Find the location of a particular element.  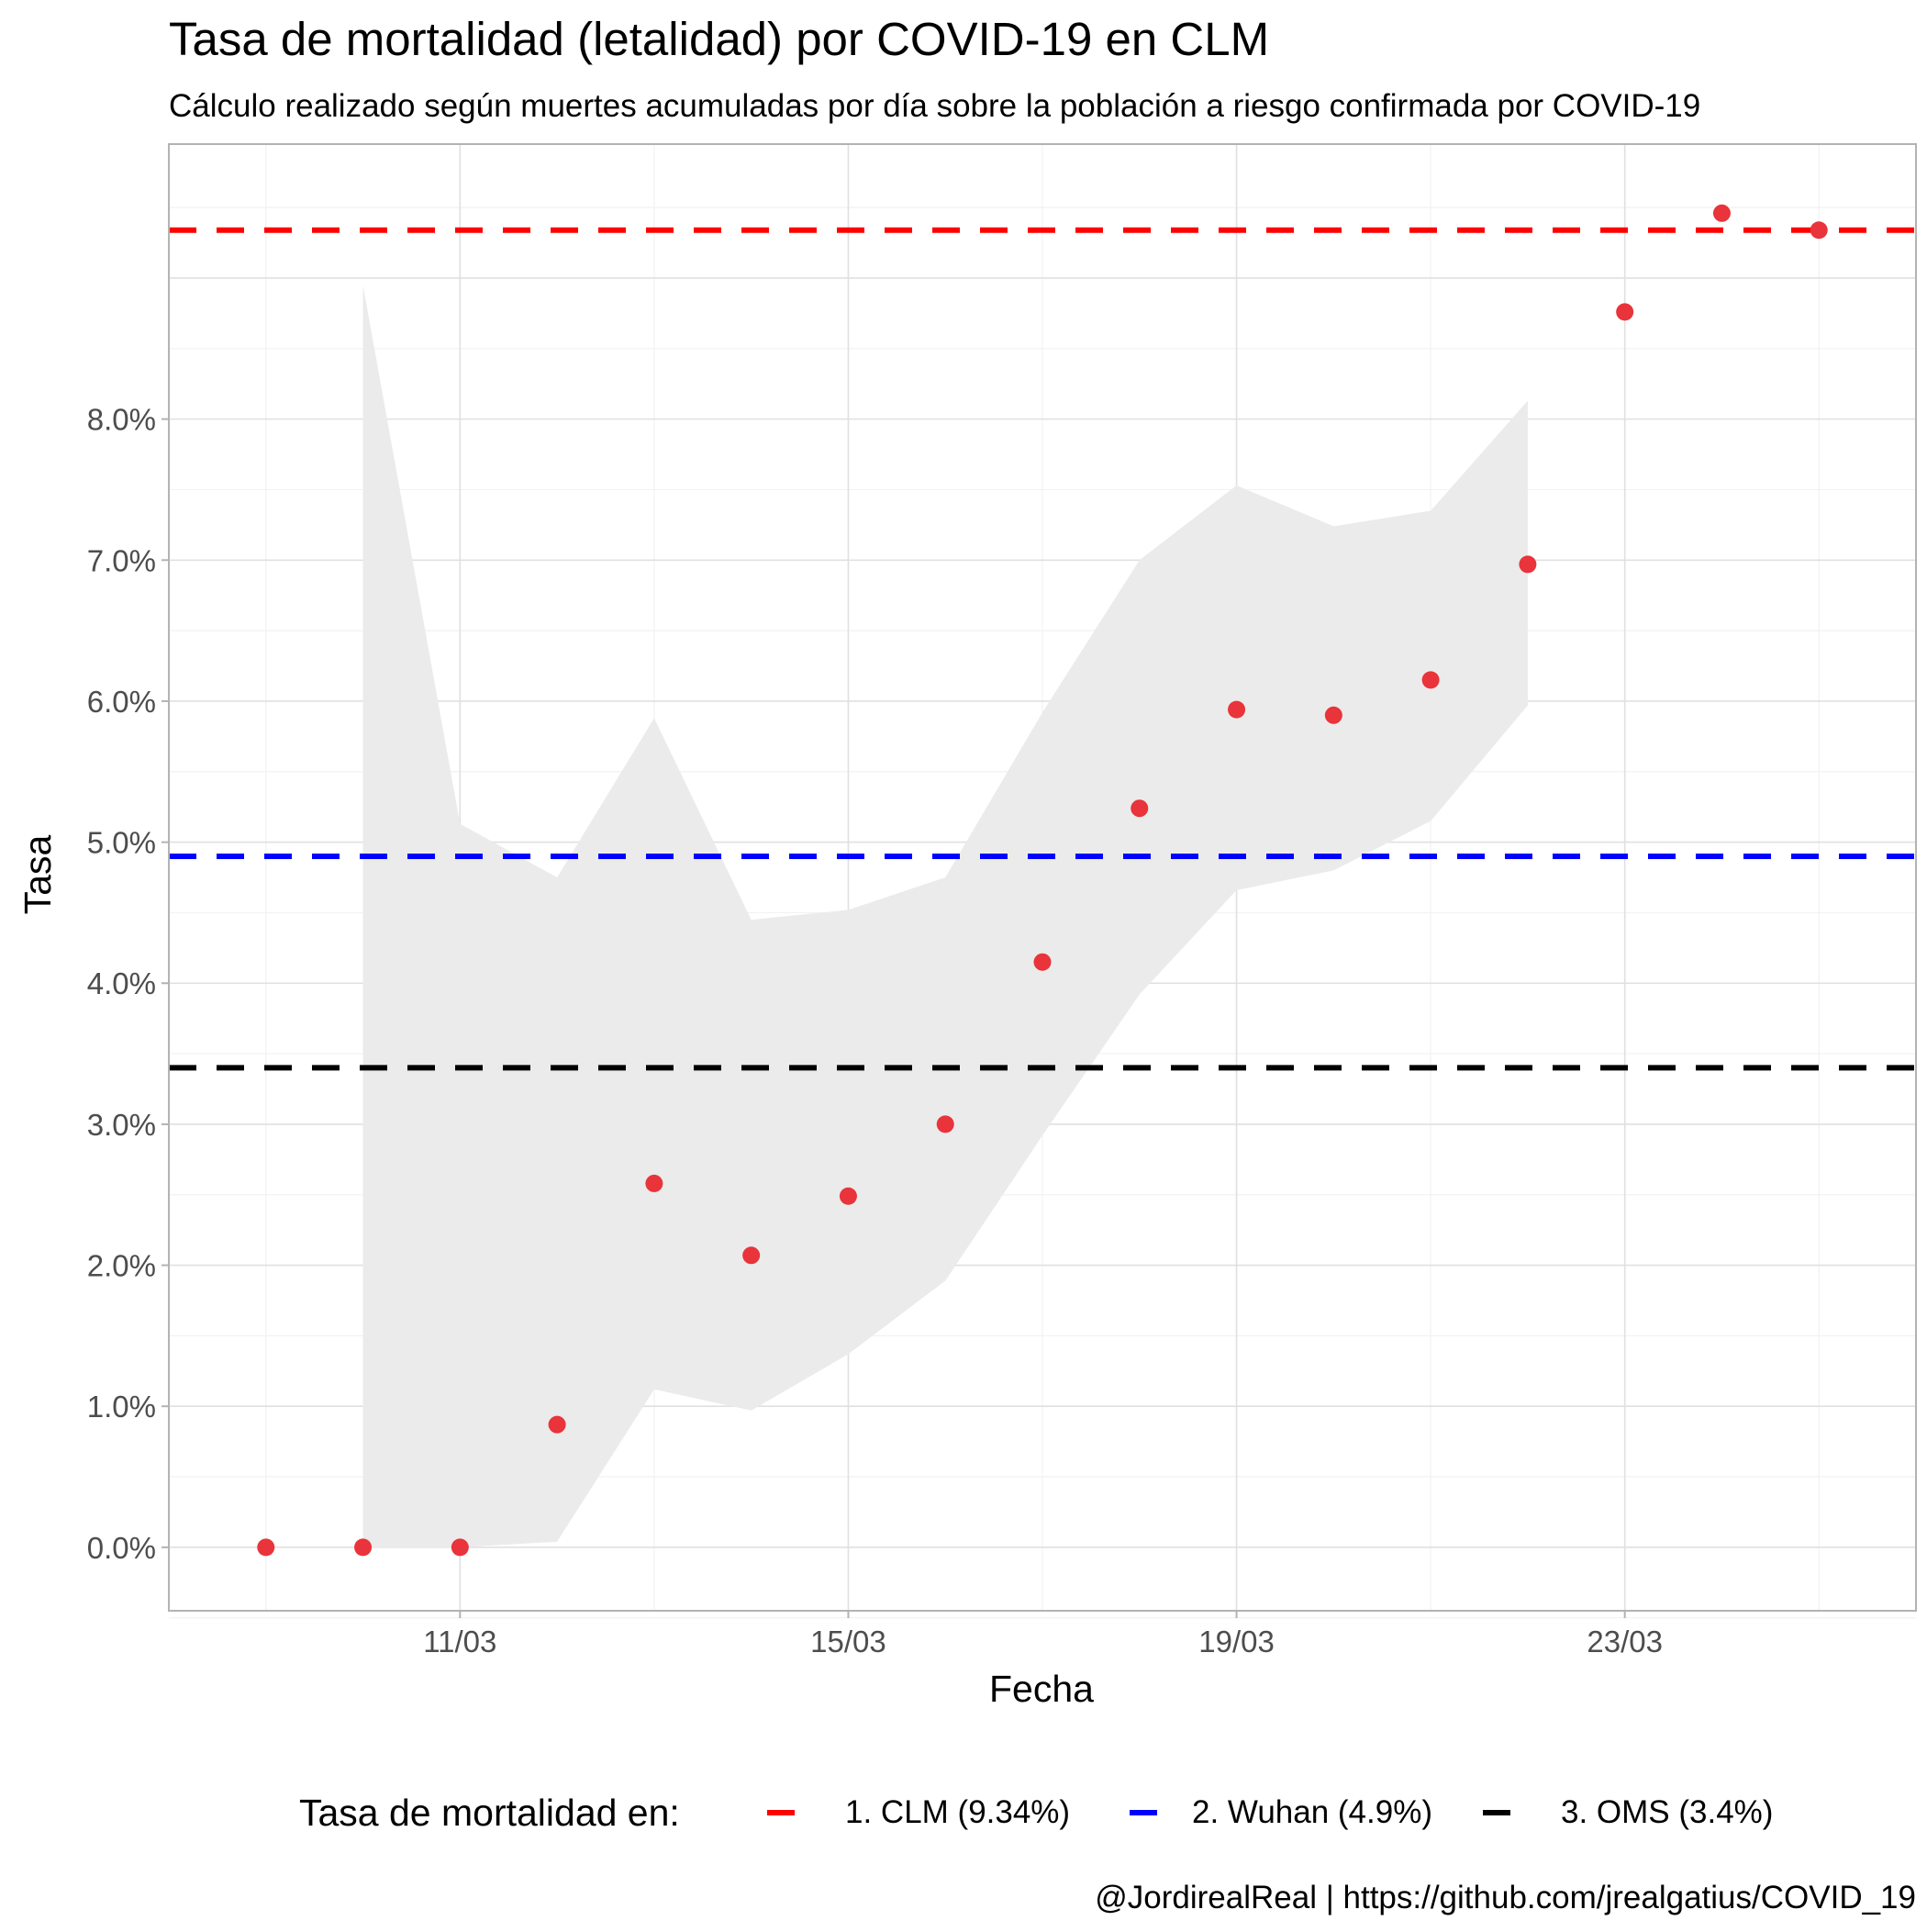

legend-label-clm: 1. CLM (9.34%) is located at coordinates (957, 1812).